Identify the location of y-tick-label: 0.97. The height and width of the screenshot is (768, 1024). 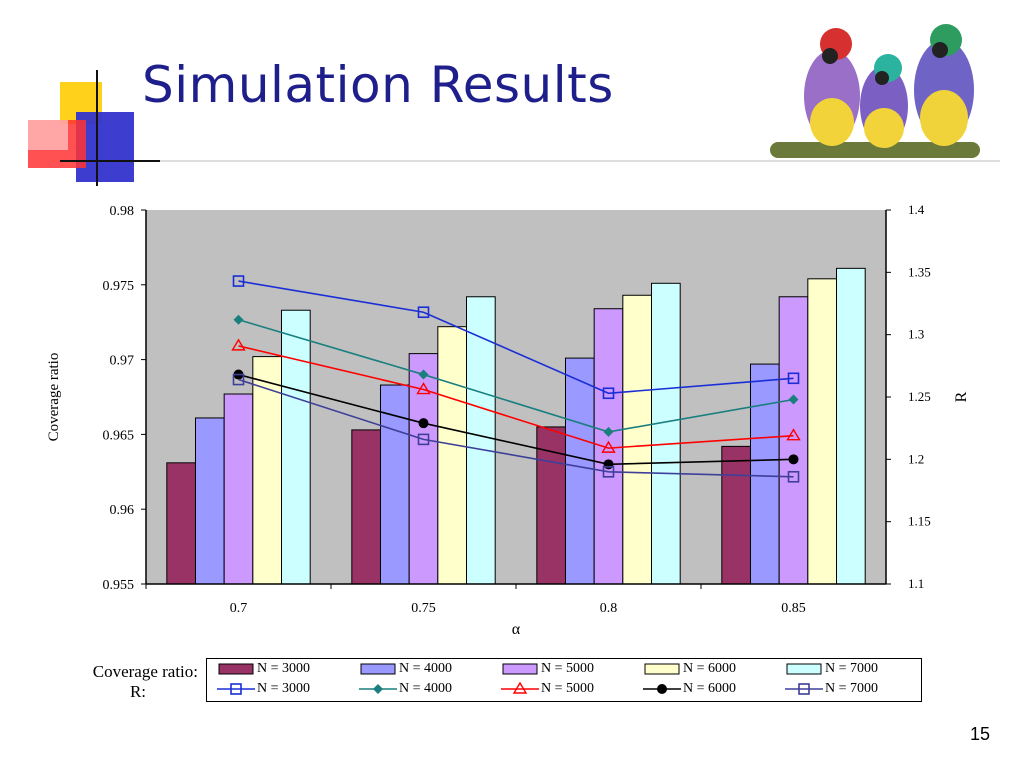
(122, 361).